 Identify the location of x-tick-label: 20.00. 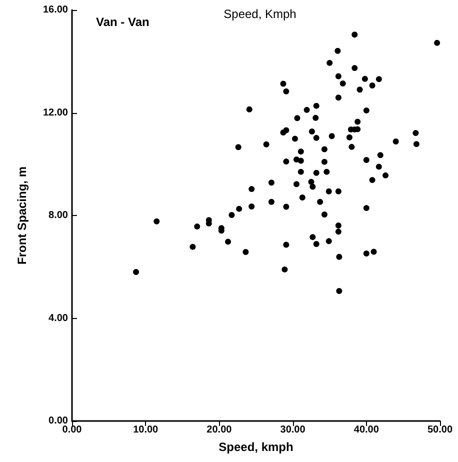
(219, 430).